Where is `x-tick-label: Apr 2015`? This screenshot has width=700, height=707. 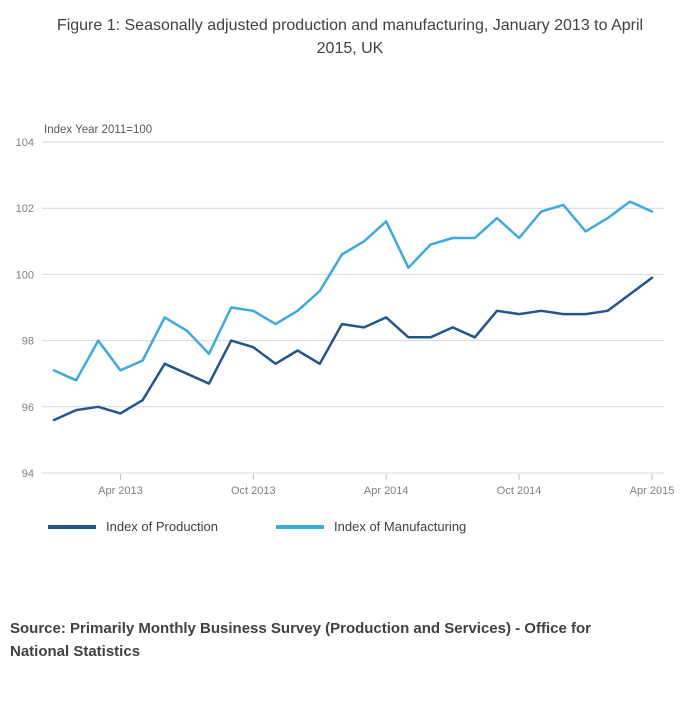 x-tick-label: Apr 2015 is located at coordinates (652, 491).